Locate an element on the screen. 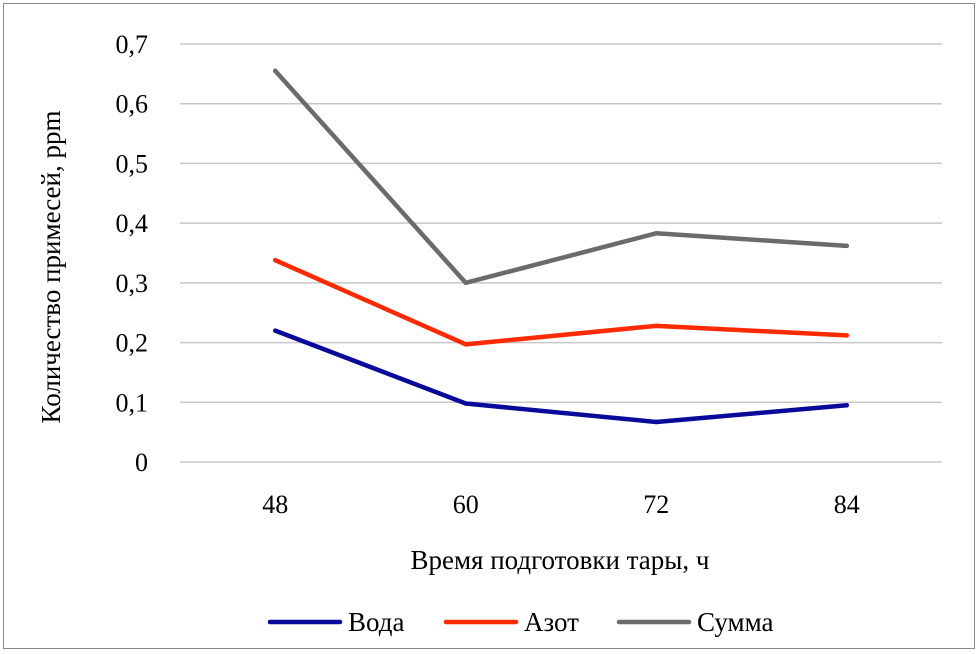  x-tick-label: 60 is located at coordinates (466, 504).